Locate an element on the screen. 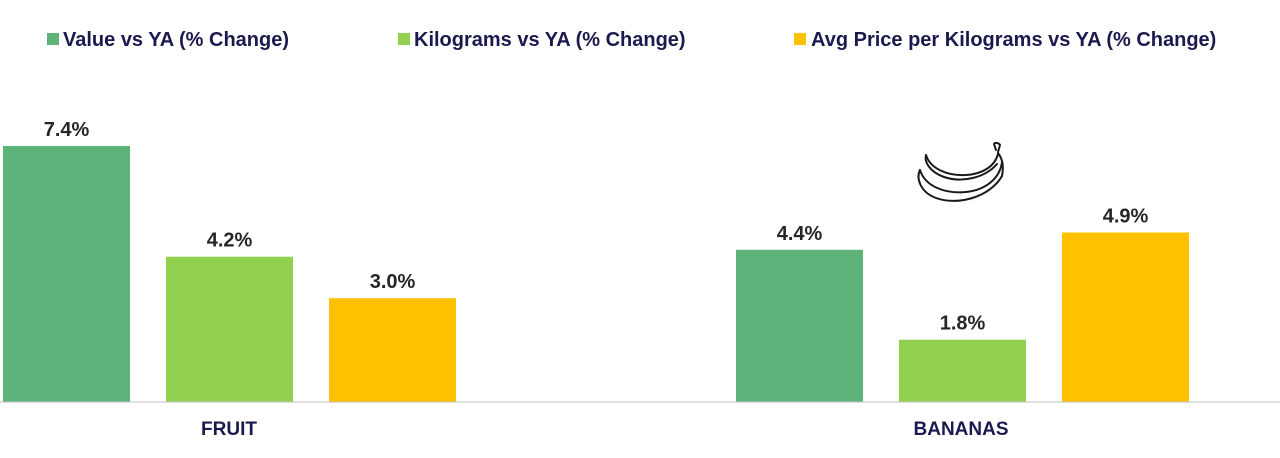 The width and height of the screenshot is (1280, 458). value-label-bananas-value: 4.4% is located at coordinates (800, 234).